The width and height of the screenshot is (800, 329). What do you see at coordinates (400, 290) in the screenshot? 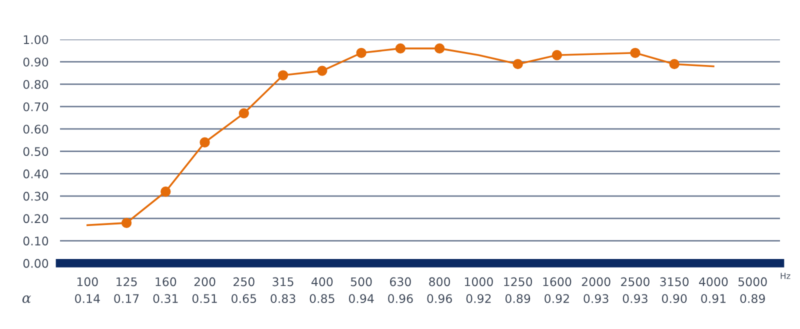
I see `x-tick-label: 630 0.96` at bounding box center [400, 290].